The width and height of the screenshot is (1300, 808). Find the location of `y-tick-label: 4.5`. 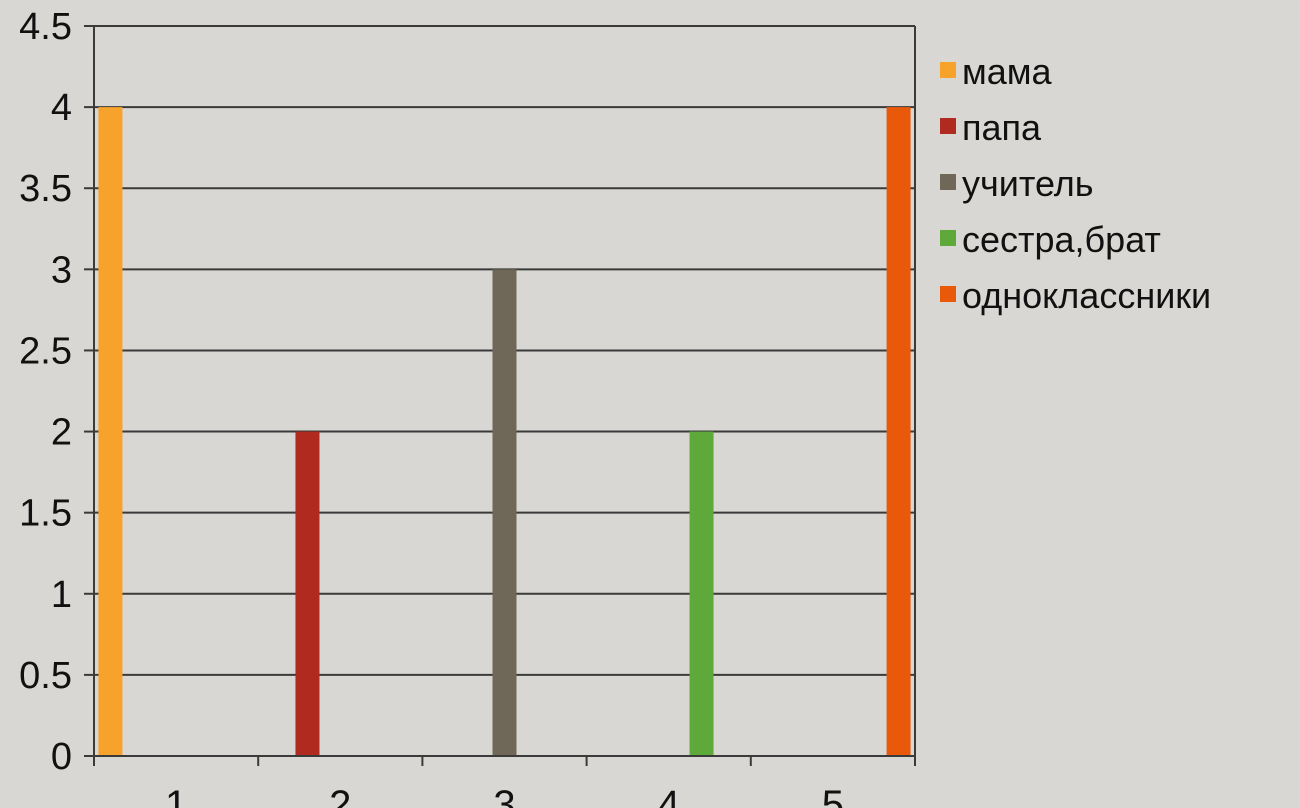

y-tick-label: 4.5 is located at coordinates (45, 27).